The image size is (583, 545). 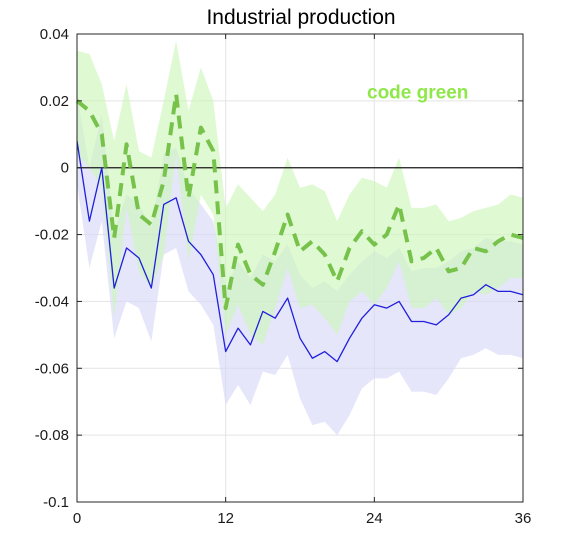 What do you see at coordinates (523, 518) in the screenshot?
I see `x-tick-label: 36` at bounding box center [523, 518].